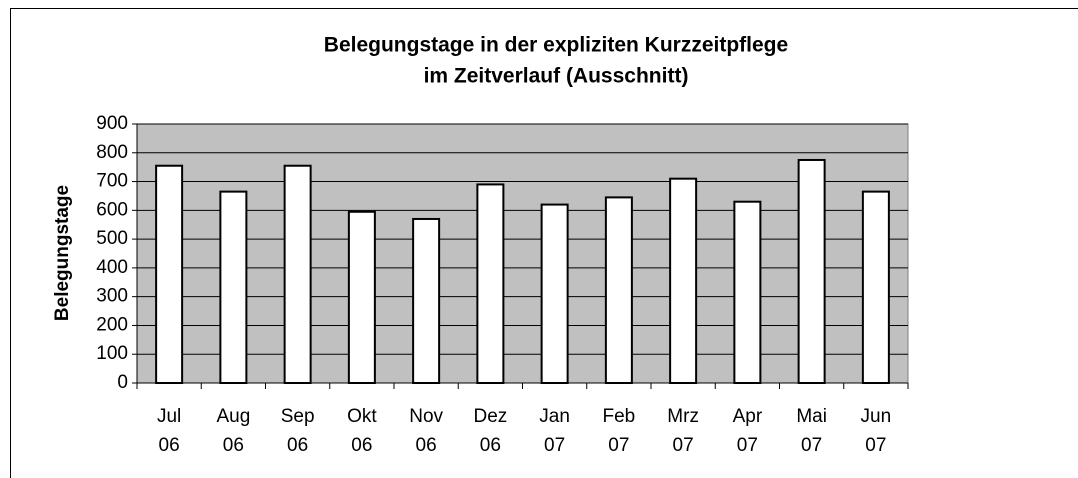 The height and width of the screenshot is (478, 1078). What do you see at coordinates (811, 416) in the screenshot?
I see `x-tick-label: Mai` at bounding box center [811, 416].